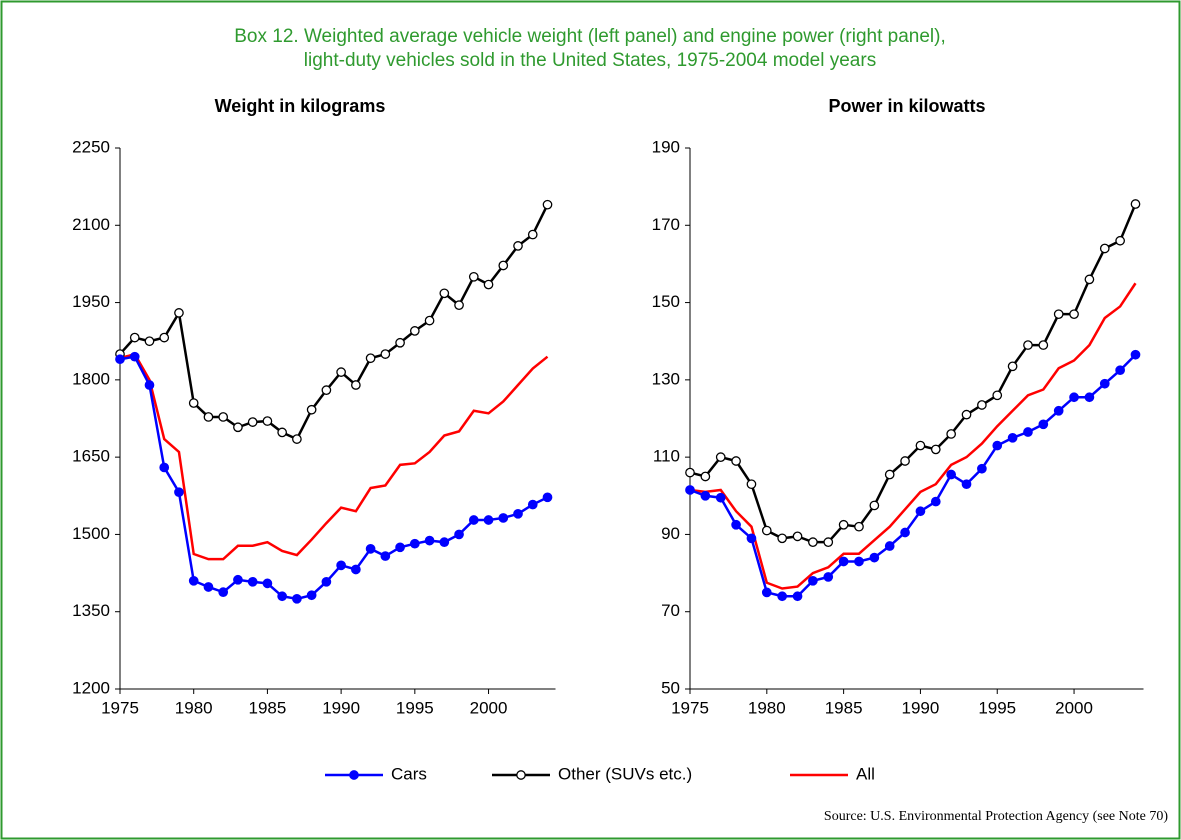 Image resolution: width=1181 pixels, height=840 pixels. What do you see at coordinates (666, 146) in the screenshot?
I see `y-tick-label: 190` at bounding box center [666, 146].